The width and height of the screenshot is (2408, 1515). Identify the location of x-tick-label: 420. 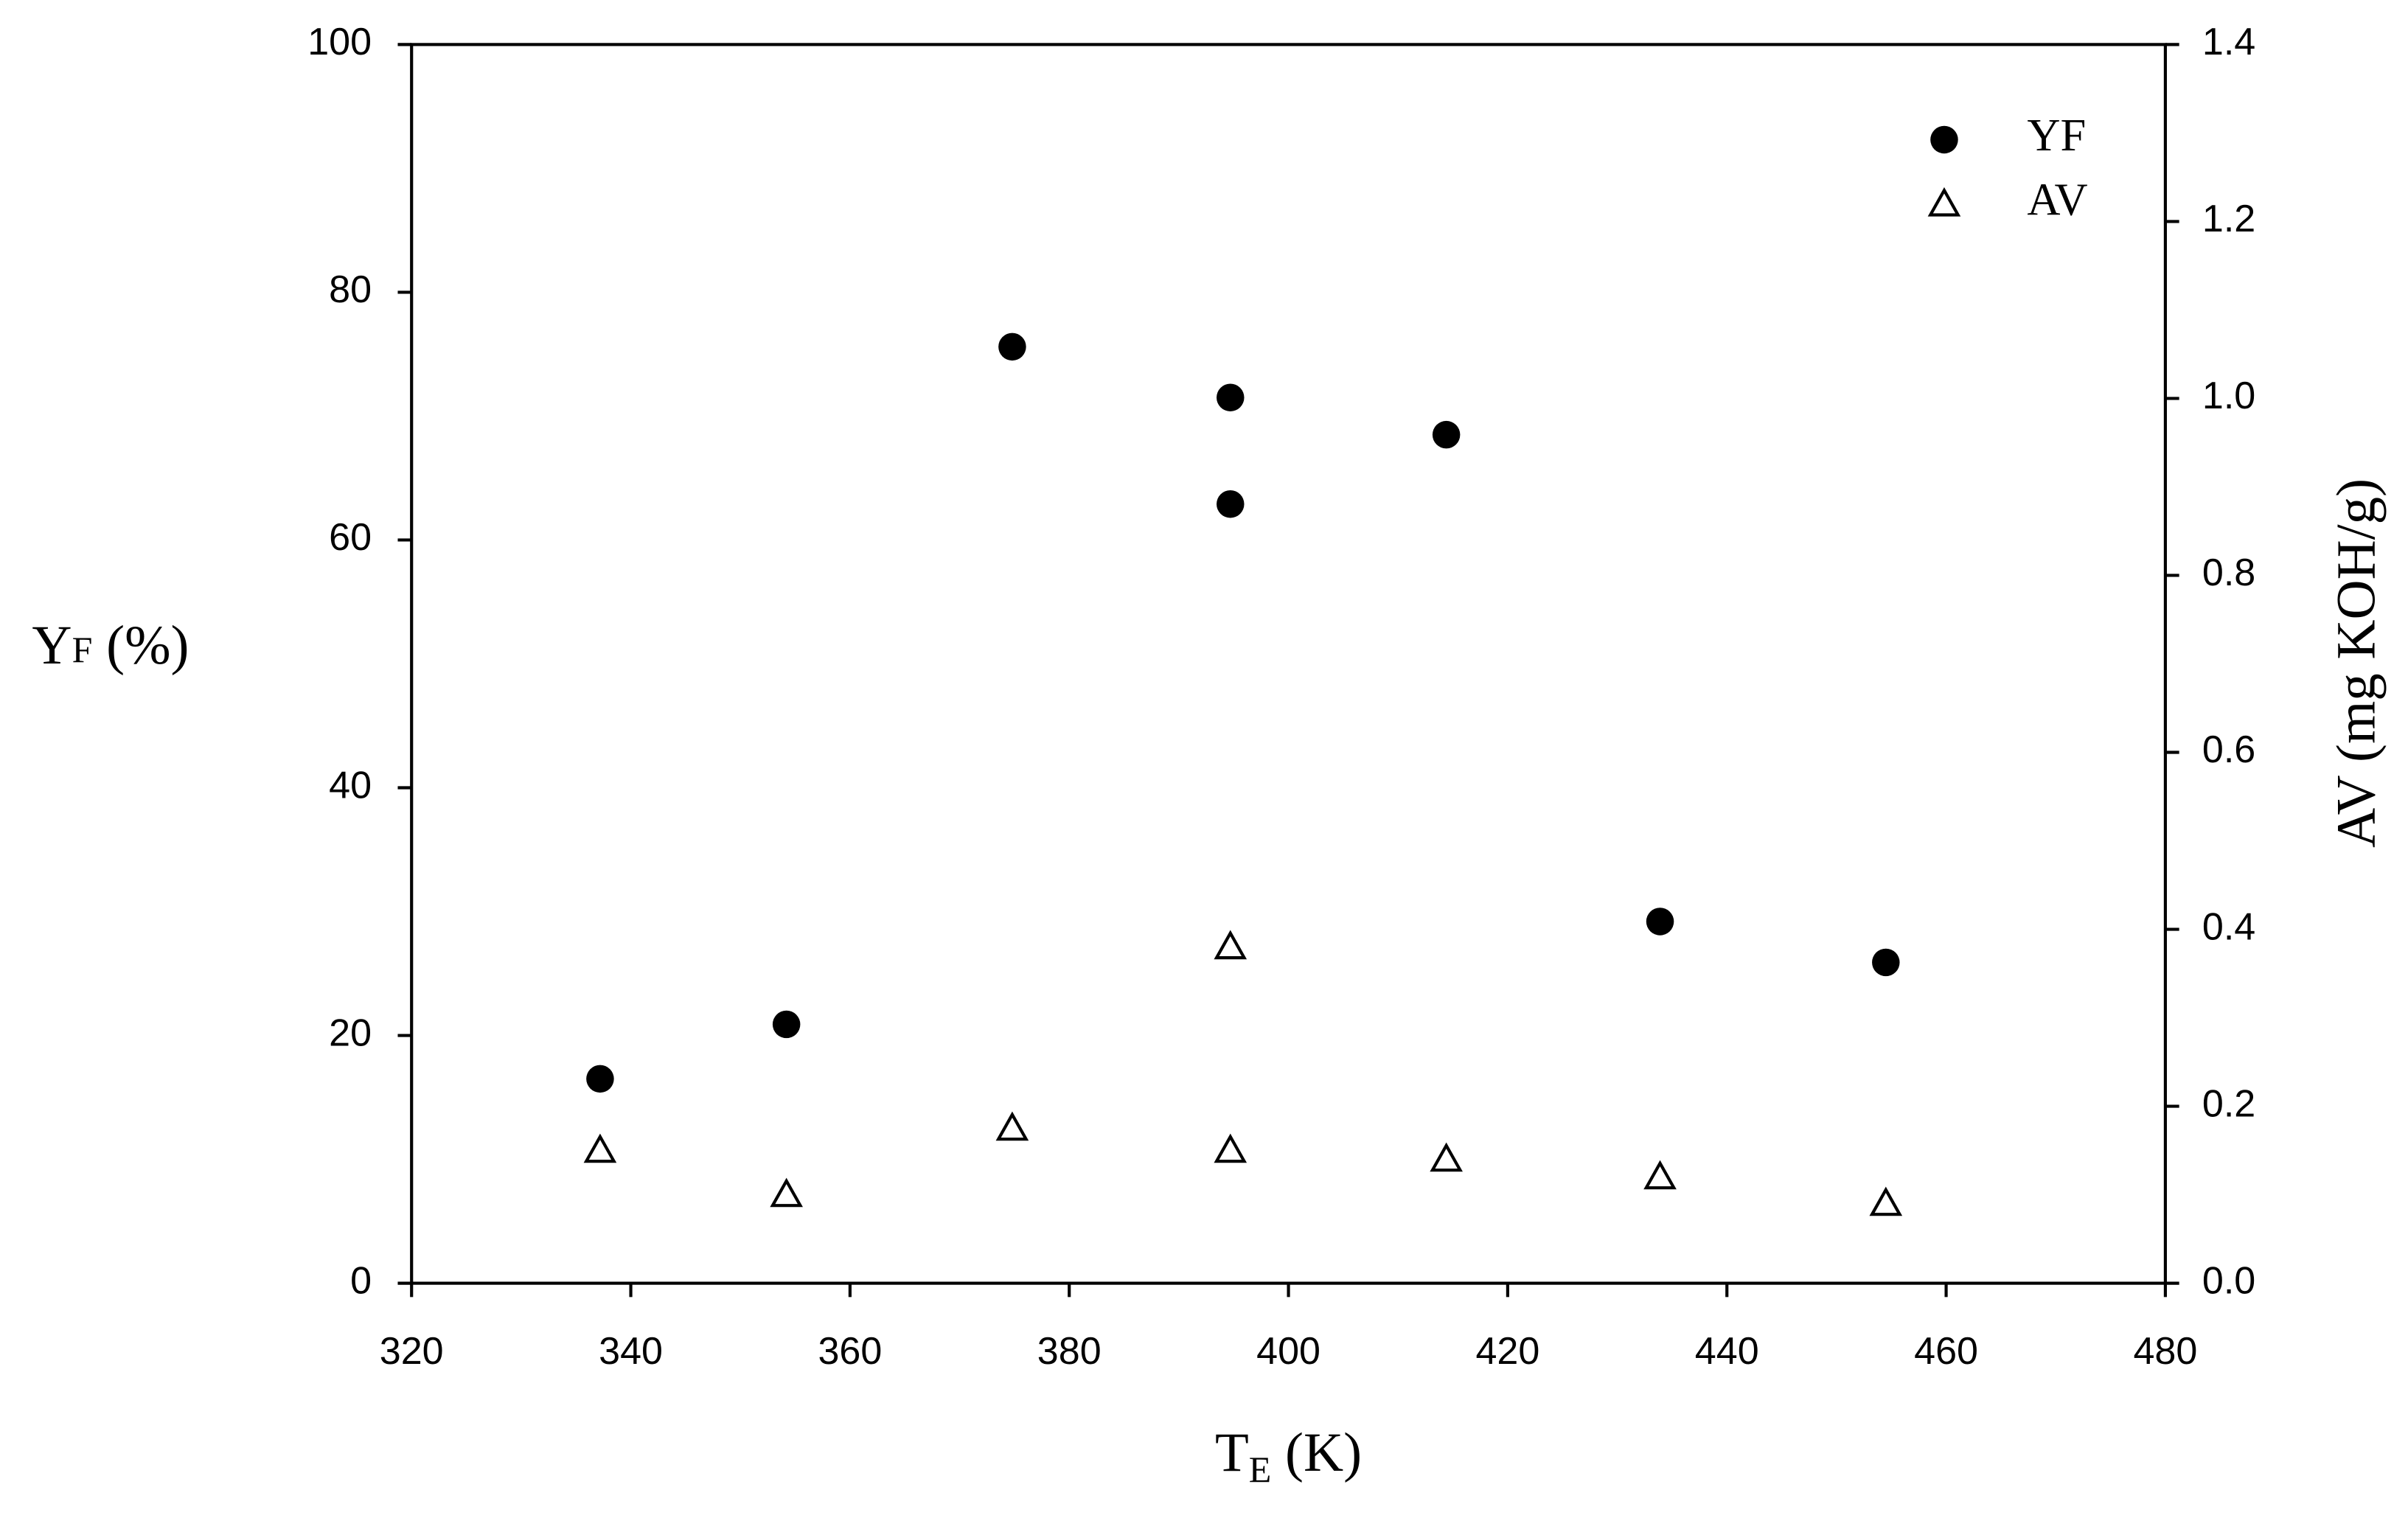
(1507, 1352).